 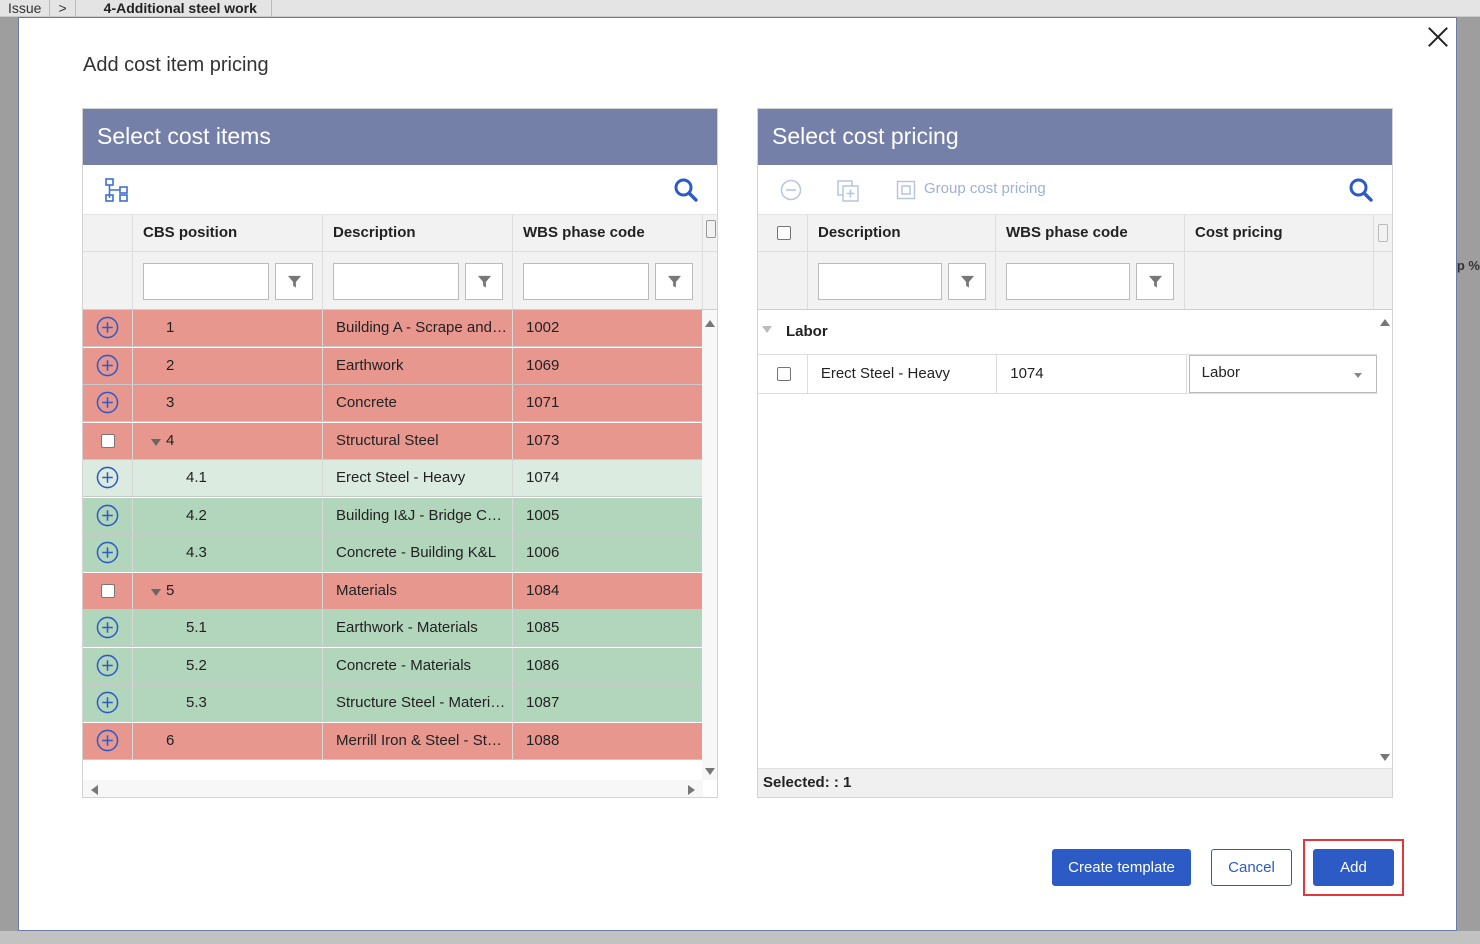 What do you see at coordinates (228, 740) in the screenshot?
I see `cbs-position-cell: 6` at bounding box center [228, 740].